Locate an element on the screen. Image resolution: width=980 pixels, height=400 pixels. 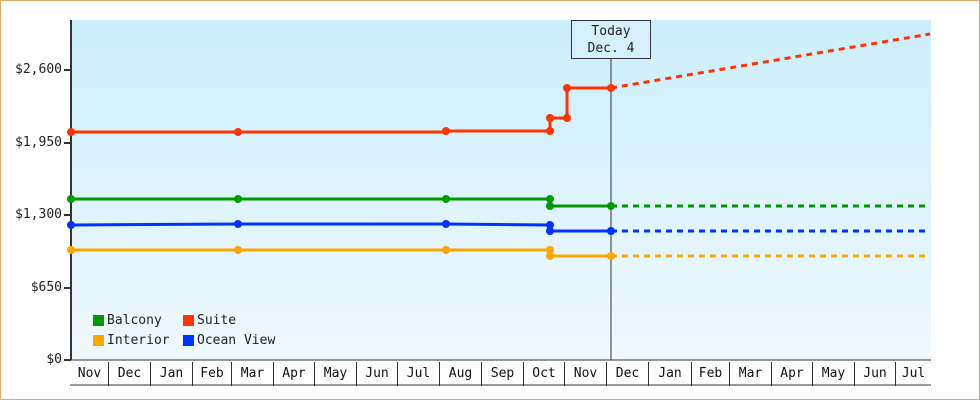
today-marker: Today Dec. 4 is located at coordinates (611, 39).